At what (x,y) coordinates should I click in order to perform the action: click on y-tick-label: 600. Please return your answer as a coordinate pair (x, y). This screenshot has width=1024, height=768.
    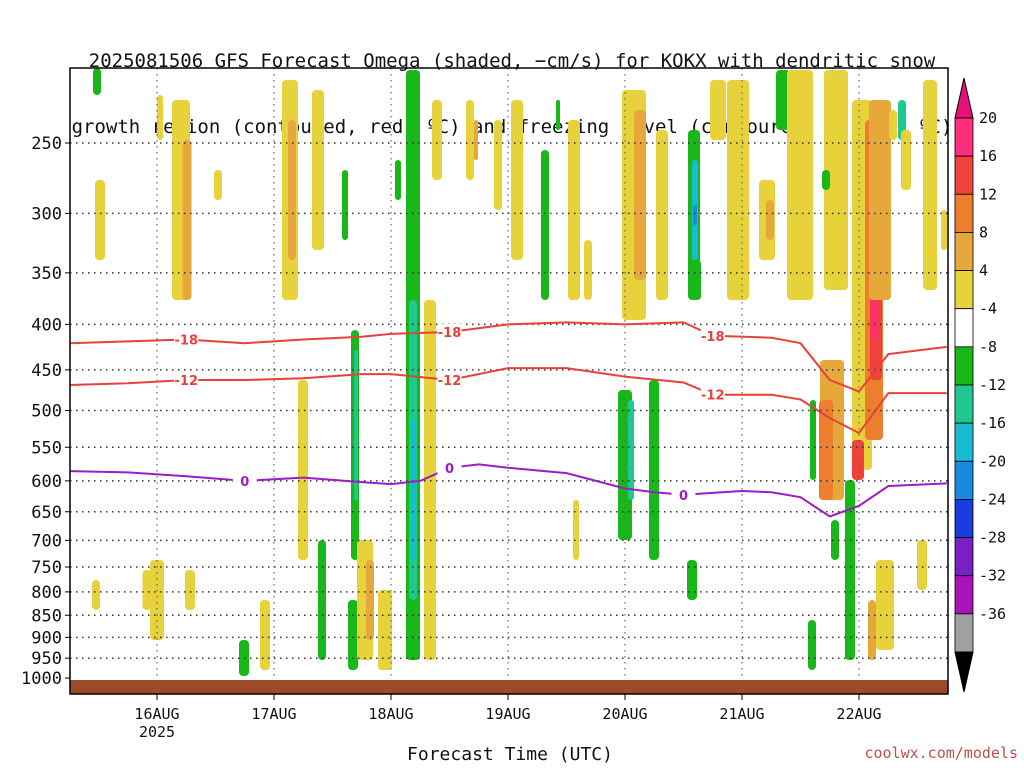
    Looking at the image, I should click on (46, 482).